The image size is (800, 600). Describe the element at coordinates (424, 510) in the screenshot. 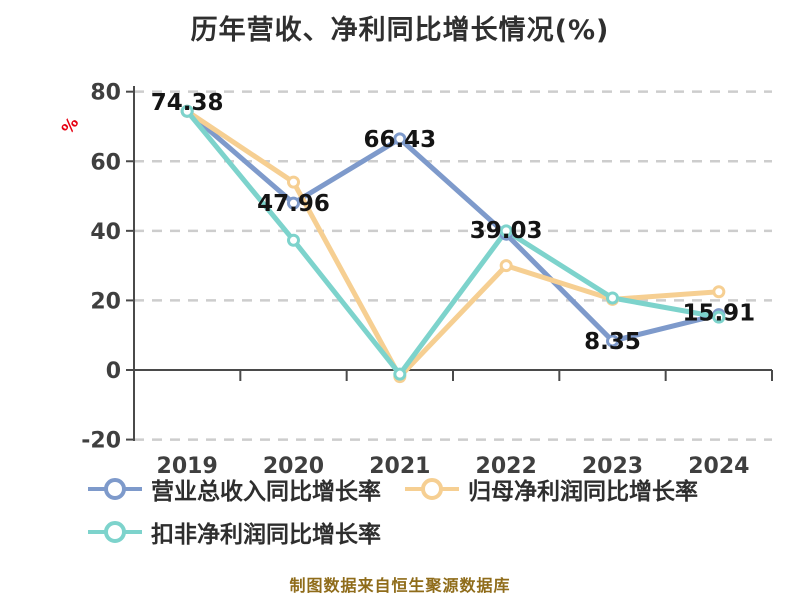

I see `legend: 营业总收入同比增长率 归母净利润同比增长率扣非净利润同比增长率` at that location.